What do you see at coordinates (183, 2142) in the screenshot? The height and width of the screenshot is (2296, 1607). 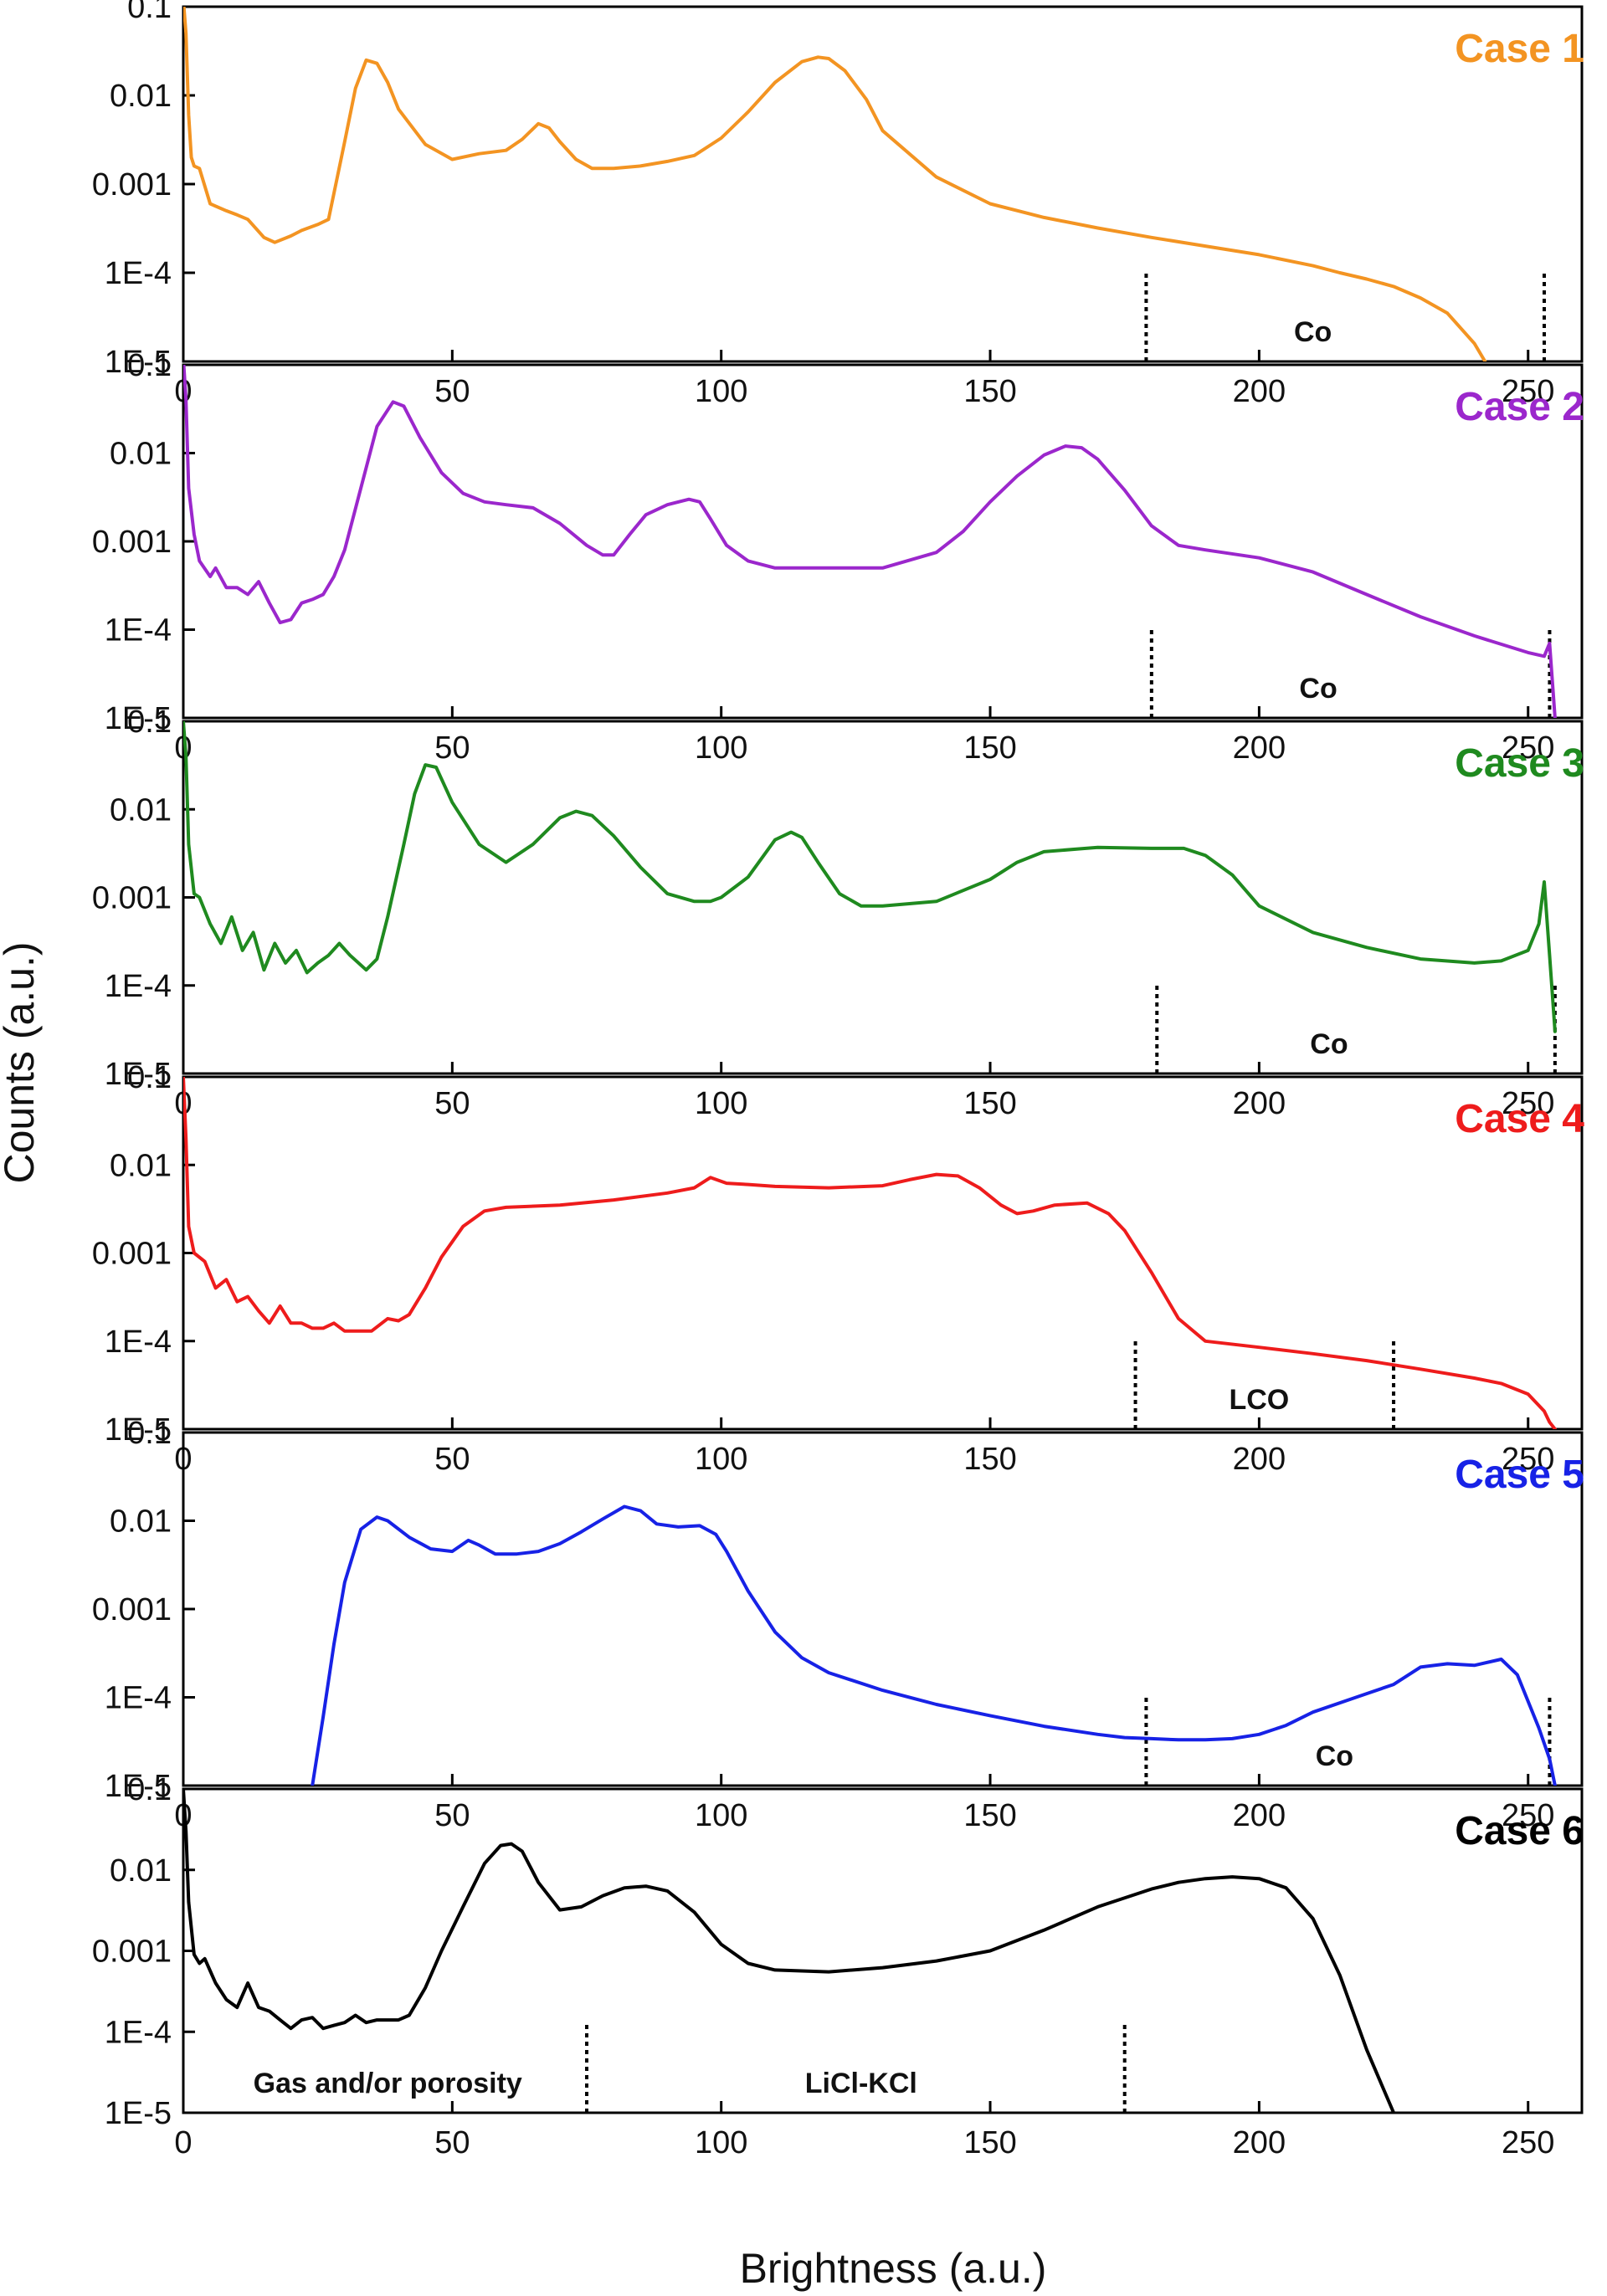 I see `x-tick-label: 0` at bounding box center [183, 2142].